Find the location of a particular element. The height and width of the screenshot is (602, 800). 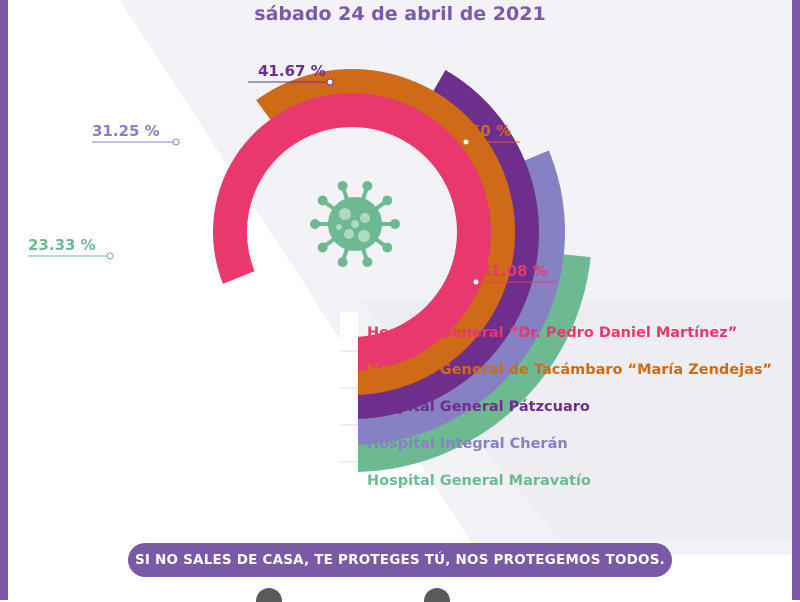

legend-tab is located at coordinates (349, 408).